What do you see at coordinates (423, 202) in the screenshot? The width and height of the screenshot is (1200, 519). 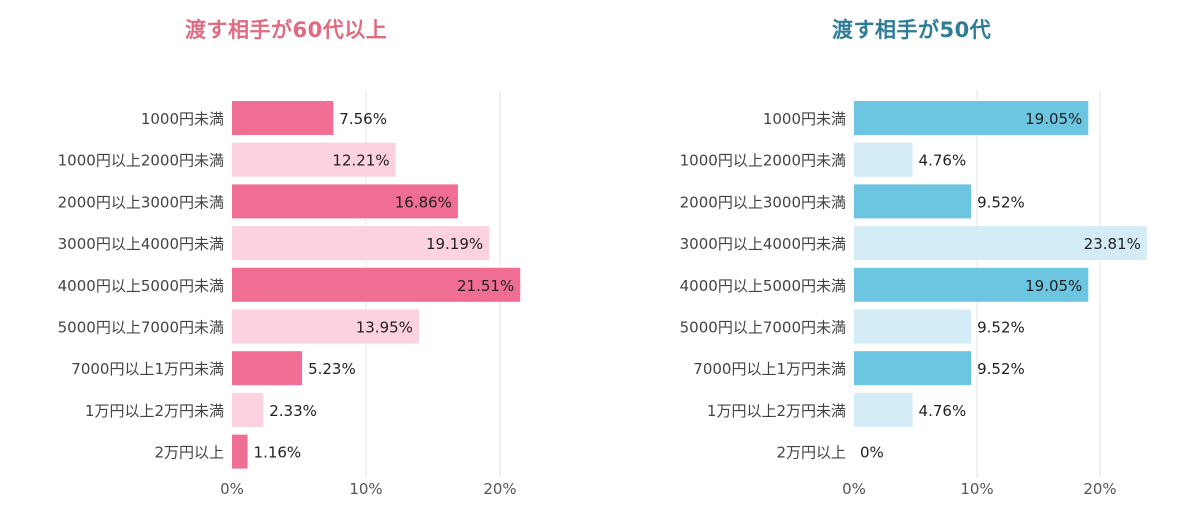 I see `data-label: 16.86%` at bounding box center [423, 202].